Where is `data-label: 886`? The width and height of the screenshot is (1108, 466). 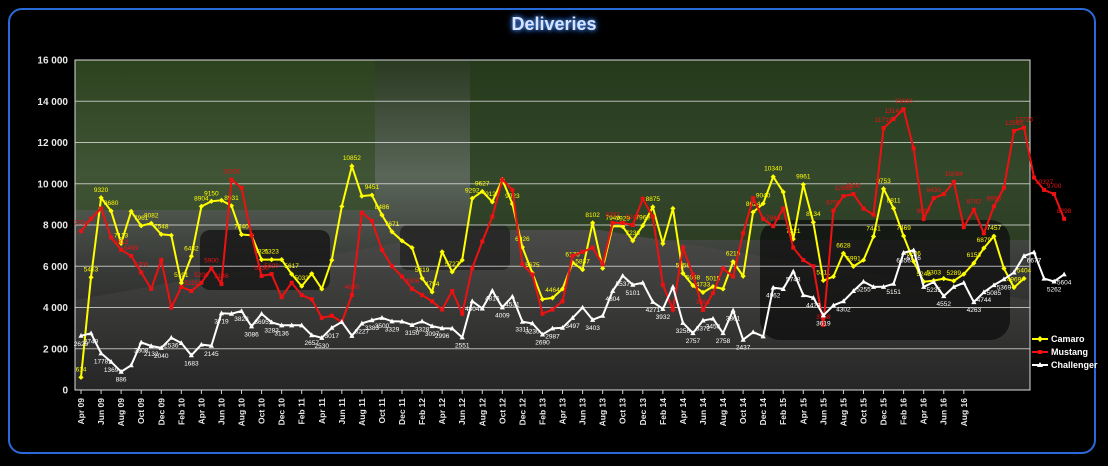 data-label: 886 is located at coordinates (121, 380).